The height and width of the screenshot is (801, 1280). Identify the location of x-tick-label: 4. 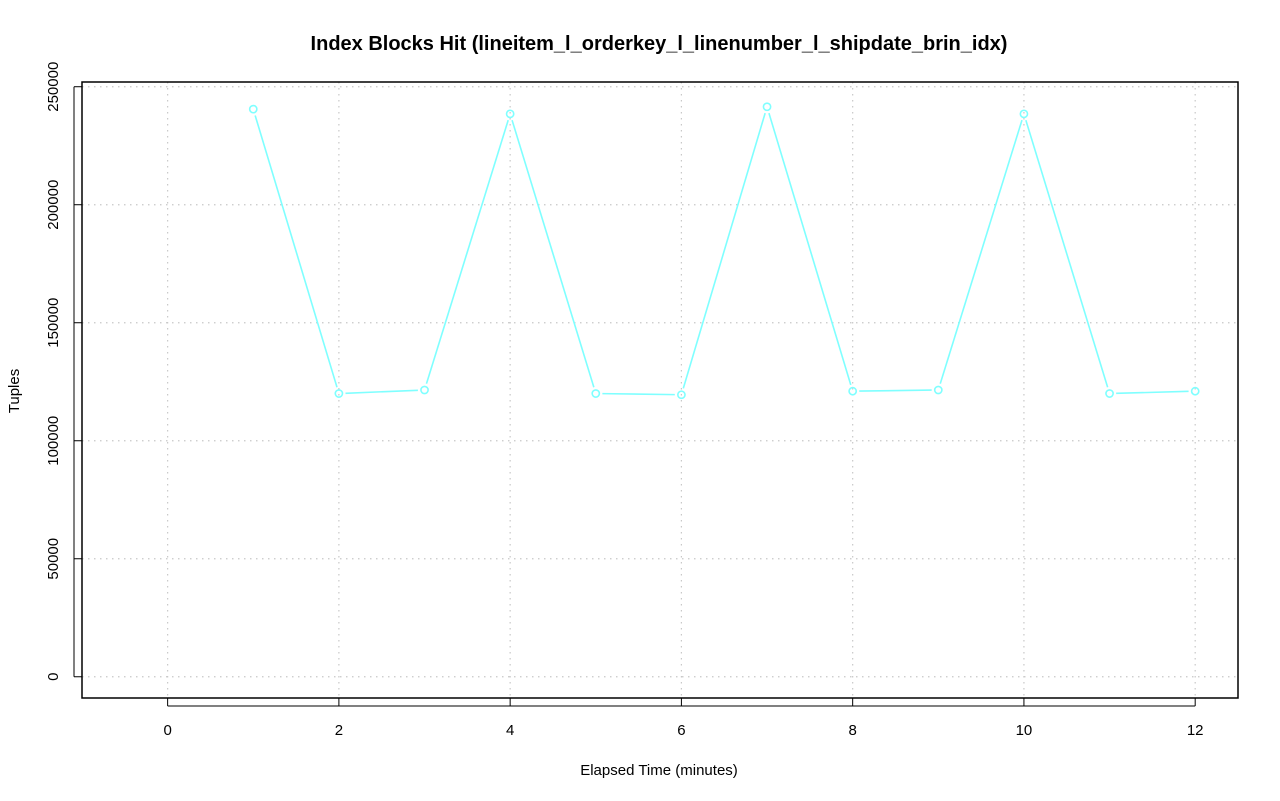
(510, 730).